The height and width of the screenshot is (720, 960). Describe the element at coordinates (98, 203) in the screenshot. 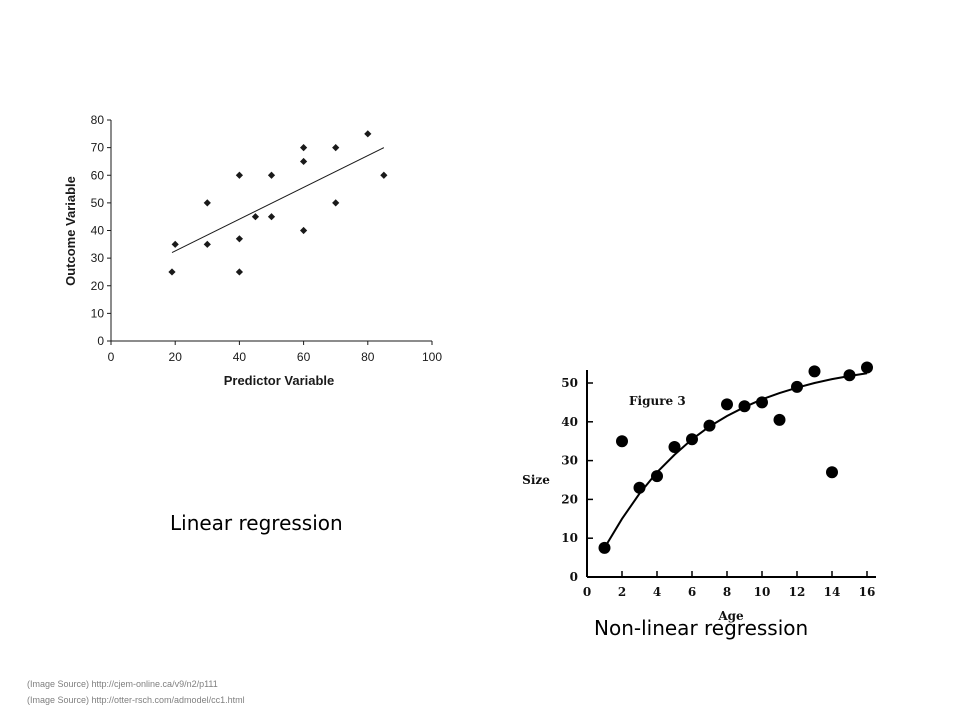

I see `chart1-y-tick-label: 50` at that location.